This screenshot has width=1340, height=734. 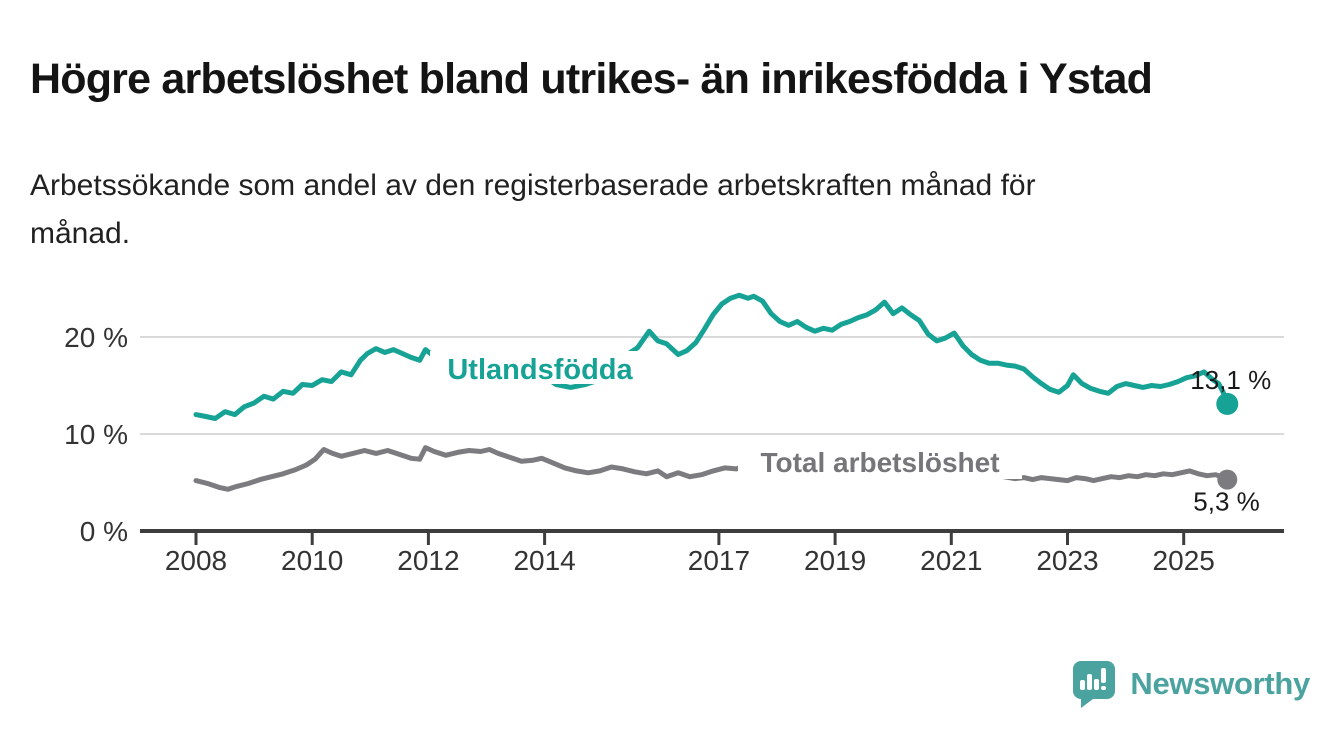 I want to click on series-label-utlandsfodda: Utlandsfödda, so click(x=540, y=370).